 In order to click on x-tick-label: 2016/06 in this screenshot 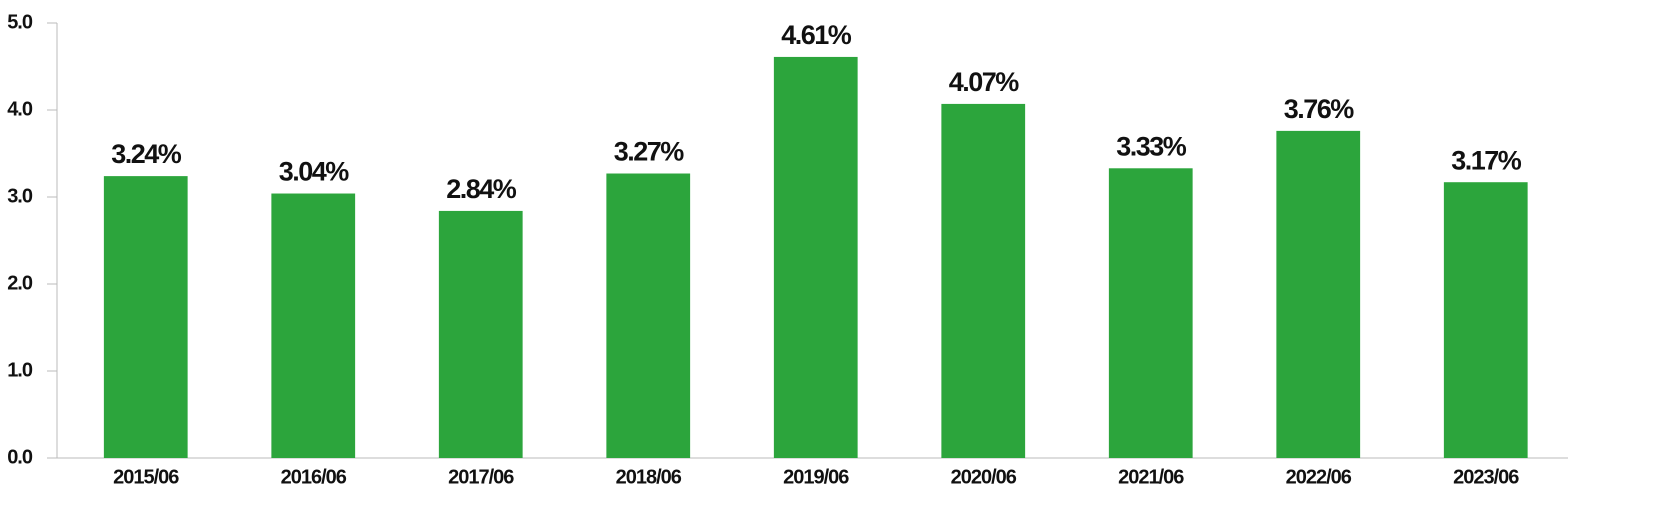, I will do `click(314, 477)`.